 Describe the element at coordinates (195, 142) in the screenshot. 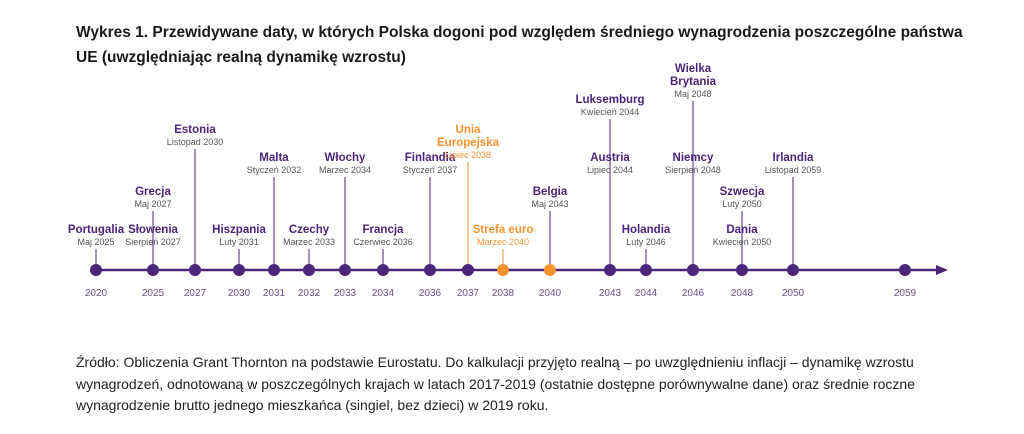

I see `catch-up-date: Listopad 2030` at that location.